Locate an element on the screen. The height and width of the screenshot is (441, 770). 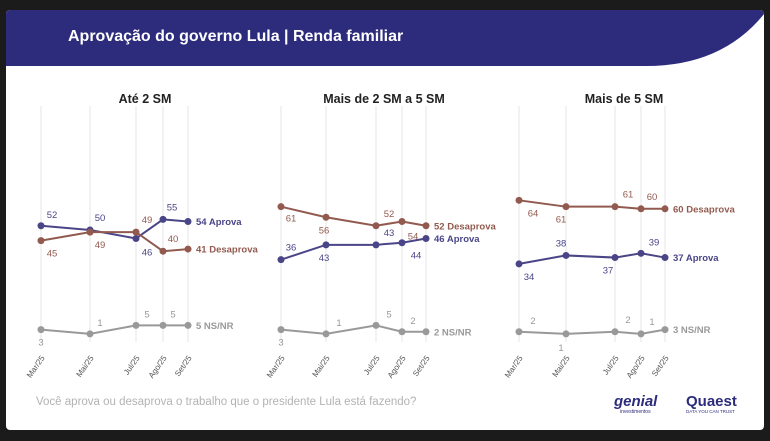
quaest-logo: Quaest DATA YOU CAN TRUST is located at coordinates (711, 404).